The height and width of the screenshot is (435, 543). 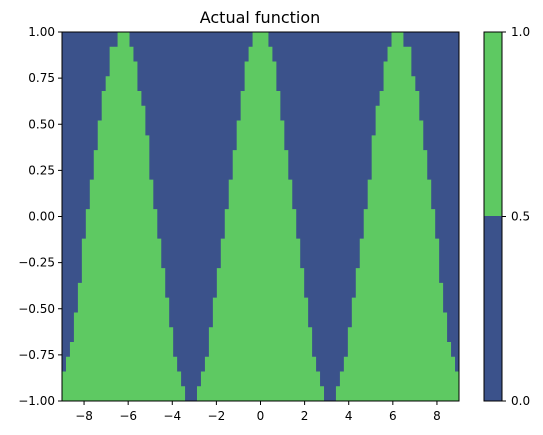 I want to click on y-tick-label: 1.00, so click(x=41, y=32).